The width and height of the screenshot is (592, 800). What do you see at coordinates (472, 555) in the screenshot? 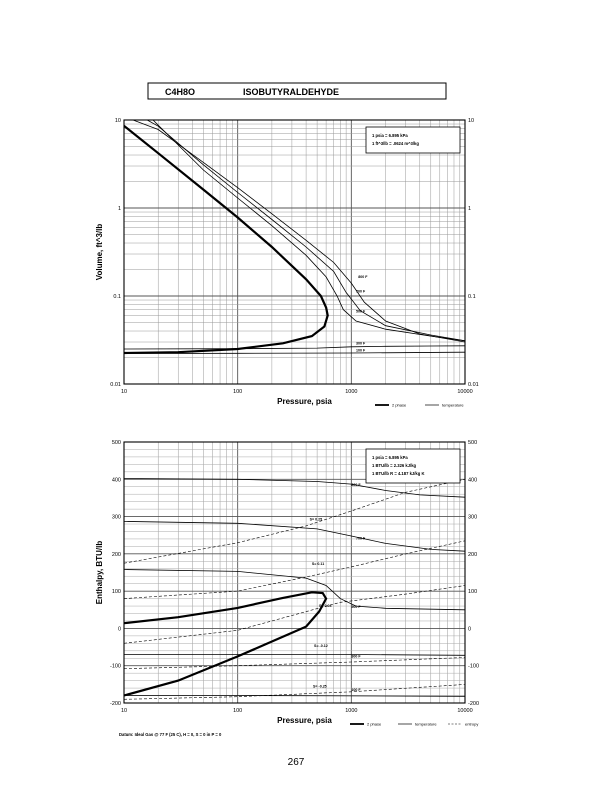
I see `y-tick-label-right: 200` at bounding box center [472, 555].